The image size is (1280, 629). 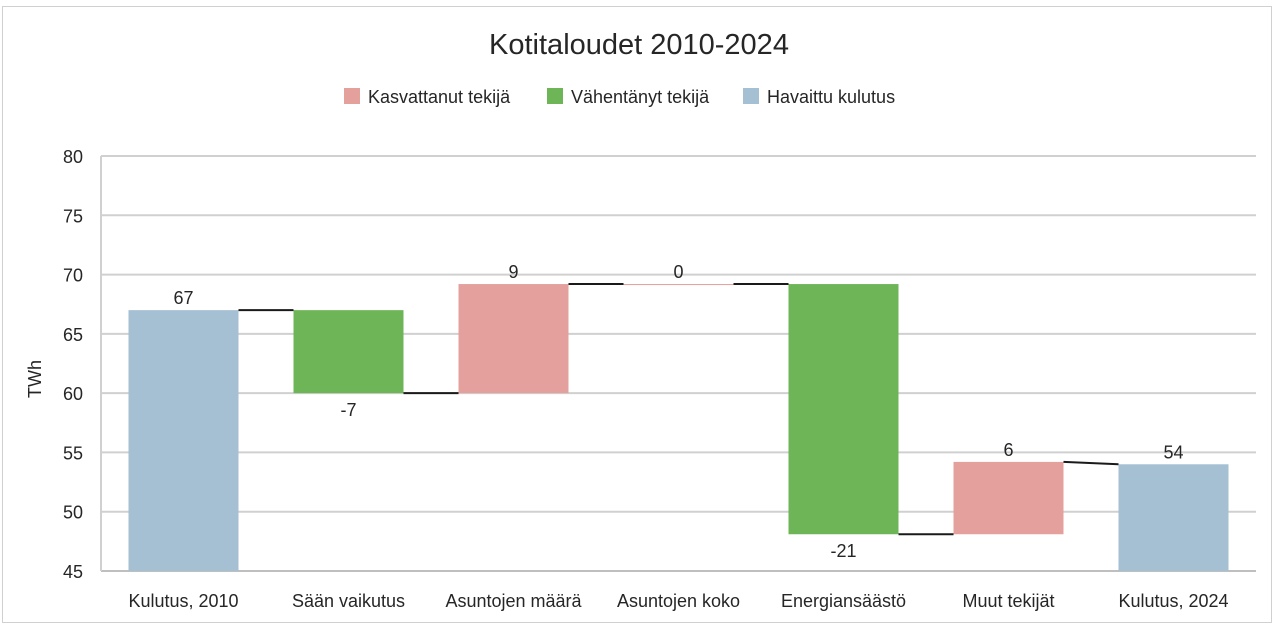 What do you see at coordinates (439, 97) in the screenshot?
I see `legend-label: Kasvattanut tekijä` at bounding box center [439, 97].